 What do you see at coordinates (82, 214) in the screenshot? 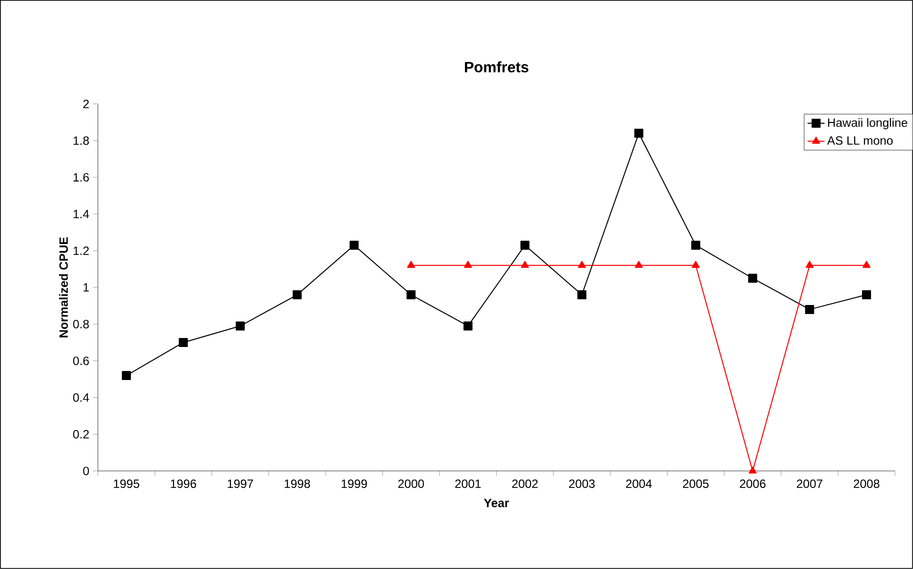
I see `y-tick-label: 1.4` at bounding box center [82, 214].